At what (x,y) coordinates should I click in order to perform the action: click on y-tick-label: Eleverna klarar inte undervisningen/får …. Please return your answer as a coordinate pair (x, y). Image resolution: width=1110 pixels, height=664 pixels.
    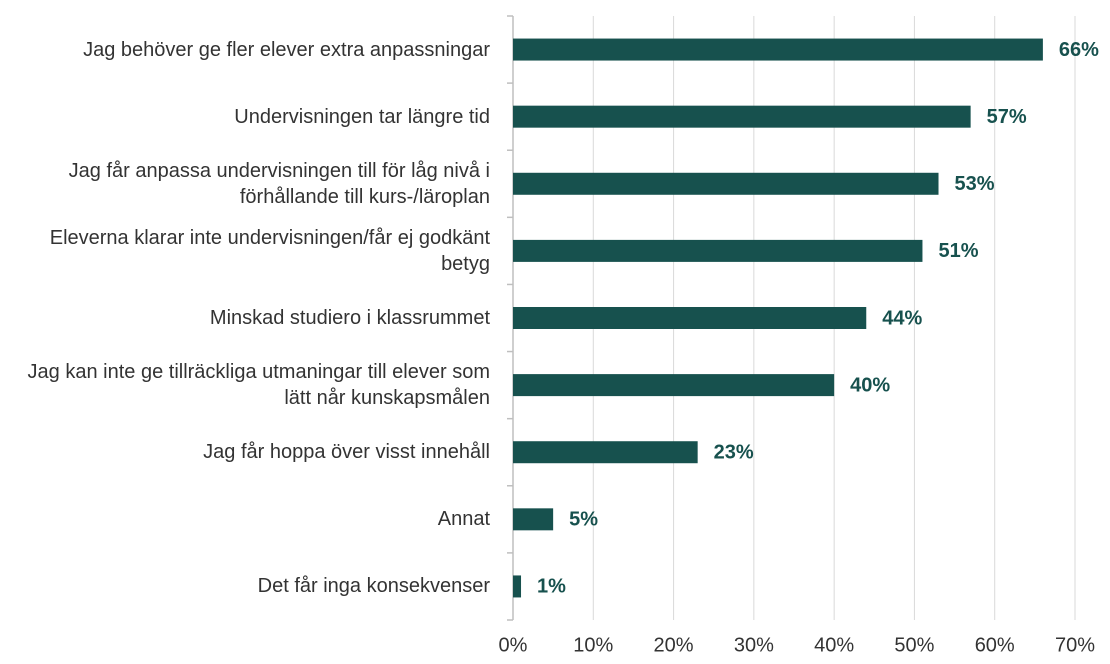
    Looking at the image, I should click on (269, 250).